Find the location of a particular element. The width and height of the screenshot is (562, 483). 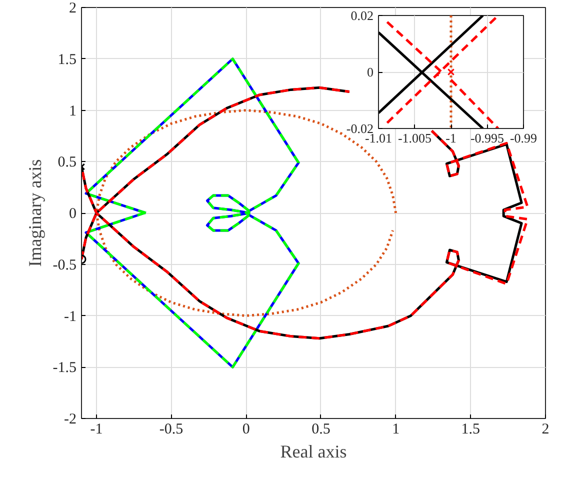

y-tick-label: -1.5 is located at coordinates (64, 368).